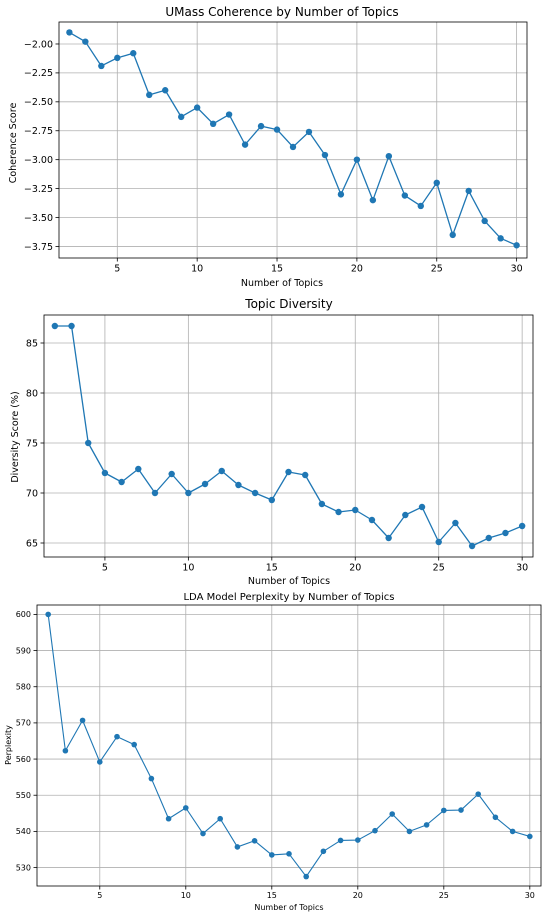  I want to click on x-tick-label: 5, so click(99, 895).